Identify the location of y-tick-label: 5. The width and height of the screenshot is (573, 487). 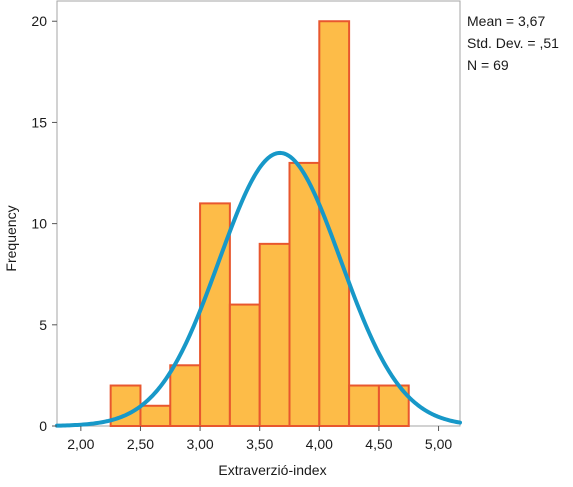
(43, 325).